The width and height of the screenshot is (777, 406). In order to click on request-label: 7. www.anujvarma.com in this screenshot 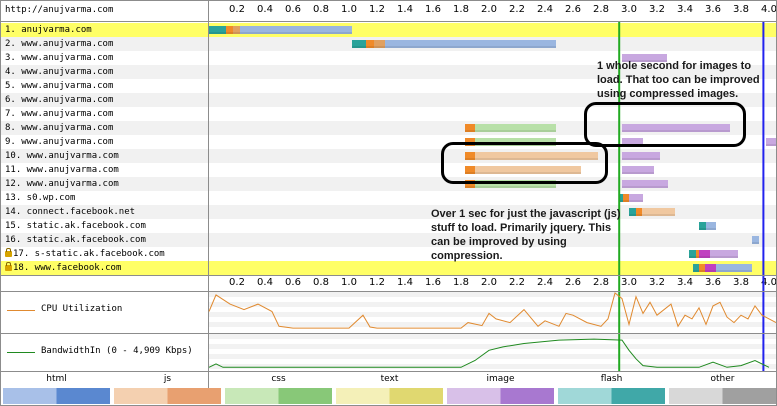, I will do `click(104, 114)`.